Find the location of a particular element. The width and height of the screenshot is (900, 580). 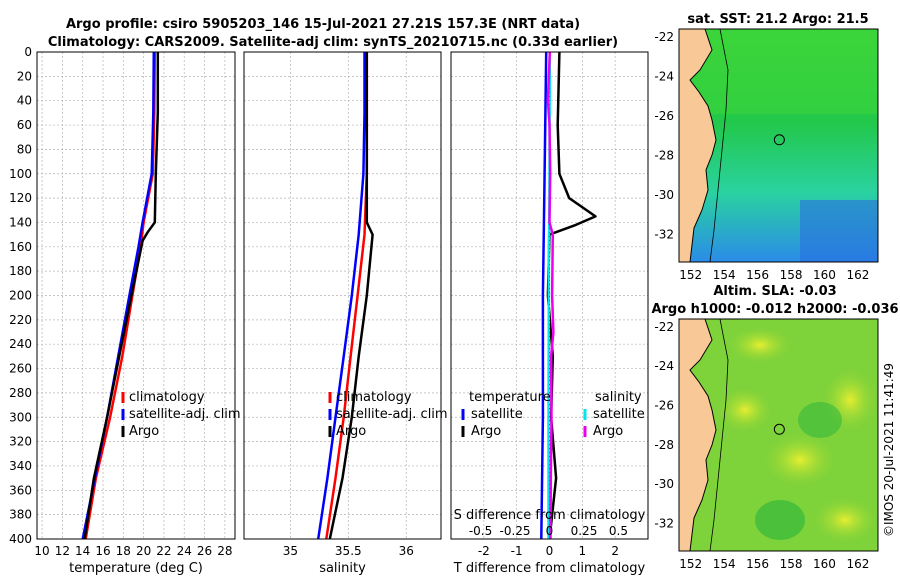

x-tick-label: 36 is located at coordinates (406, 551).